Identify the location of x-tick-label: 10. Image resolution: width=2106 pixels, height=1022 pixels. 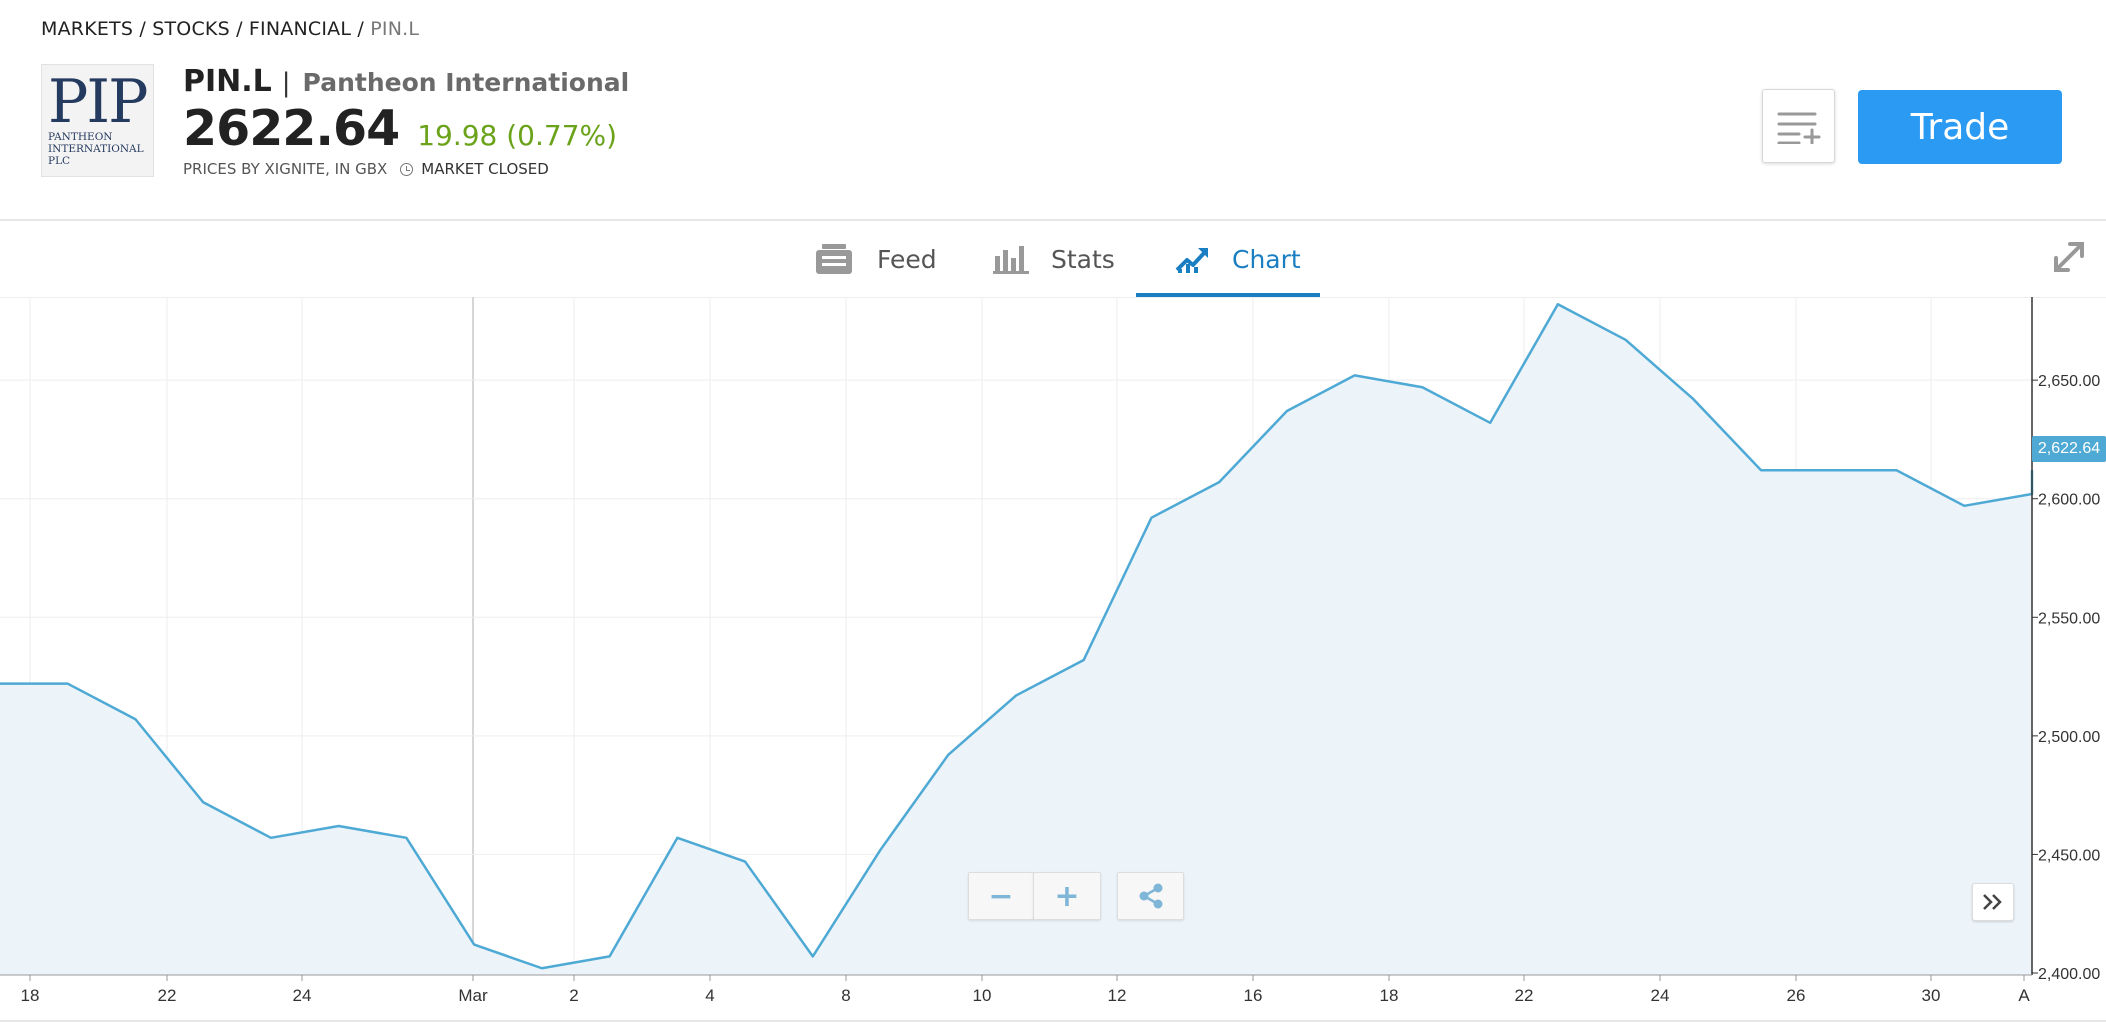
(982, 995).